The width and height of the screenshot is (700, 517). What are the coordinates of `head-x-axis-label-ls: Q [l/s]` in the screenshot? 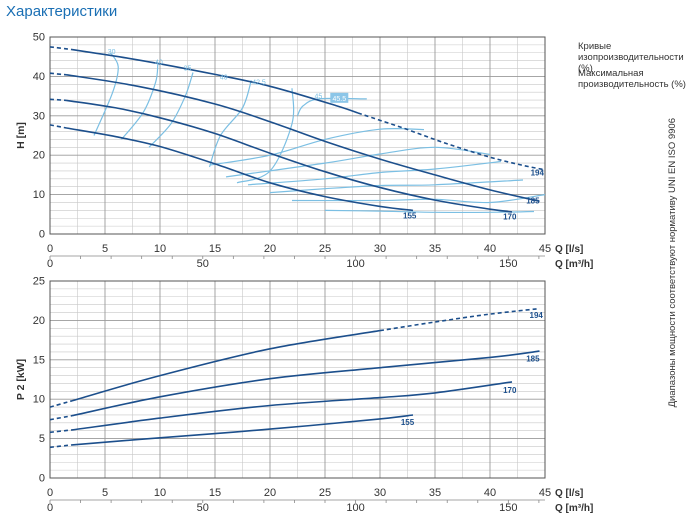 It's located at (569, 249).